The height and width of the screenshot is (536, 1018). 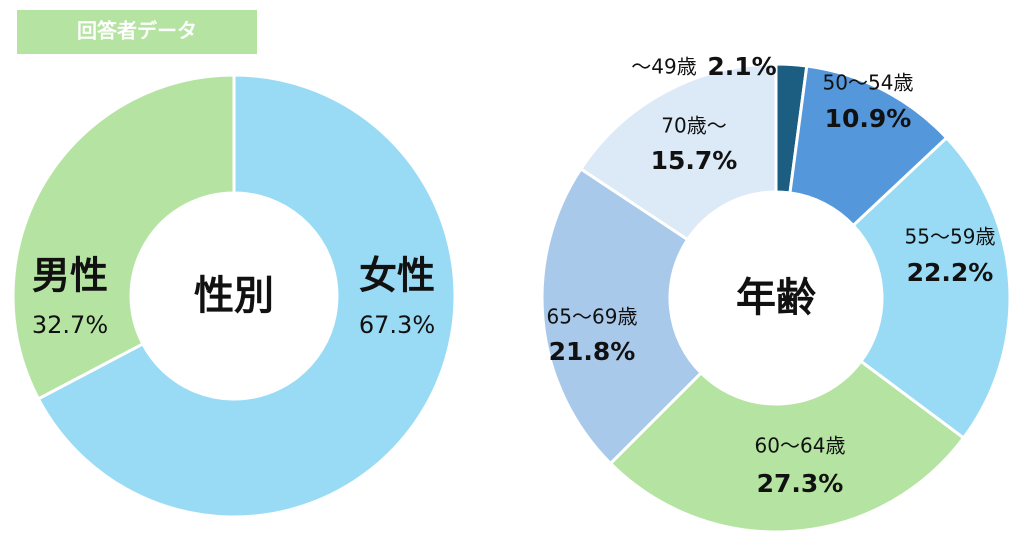 I want to click on header-box, so click(x=137, y=32).